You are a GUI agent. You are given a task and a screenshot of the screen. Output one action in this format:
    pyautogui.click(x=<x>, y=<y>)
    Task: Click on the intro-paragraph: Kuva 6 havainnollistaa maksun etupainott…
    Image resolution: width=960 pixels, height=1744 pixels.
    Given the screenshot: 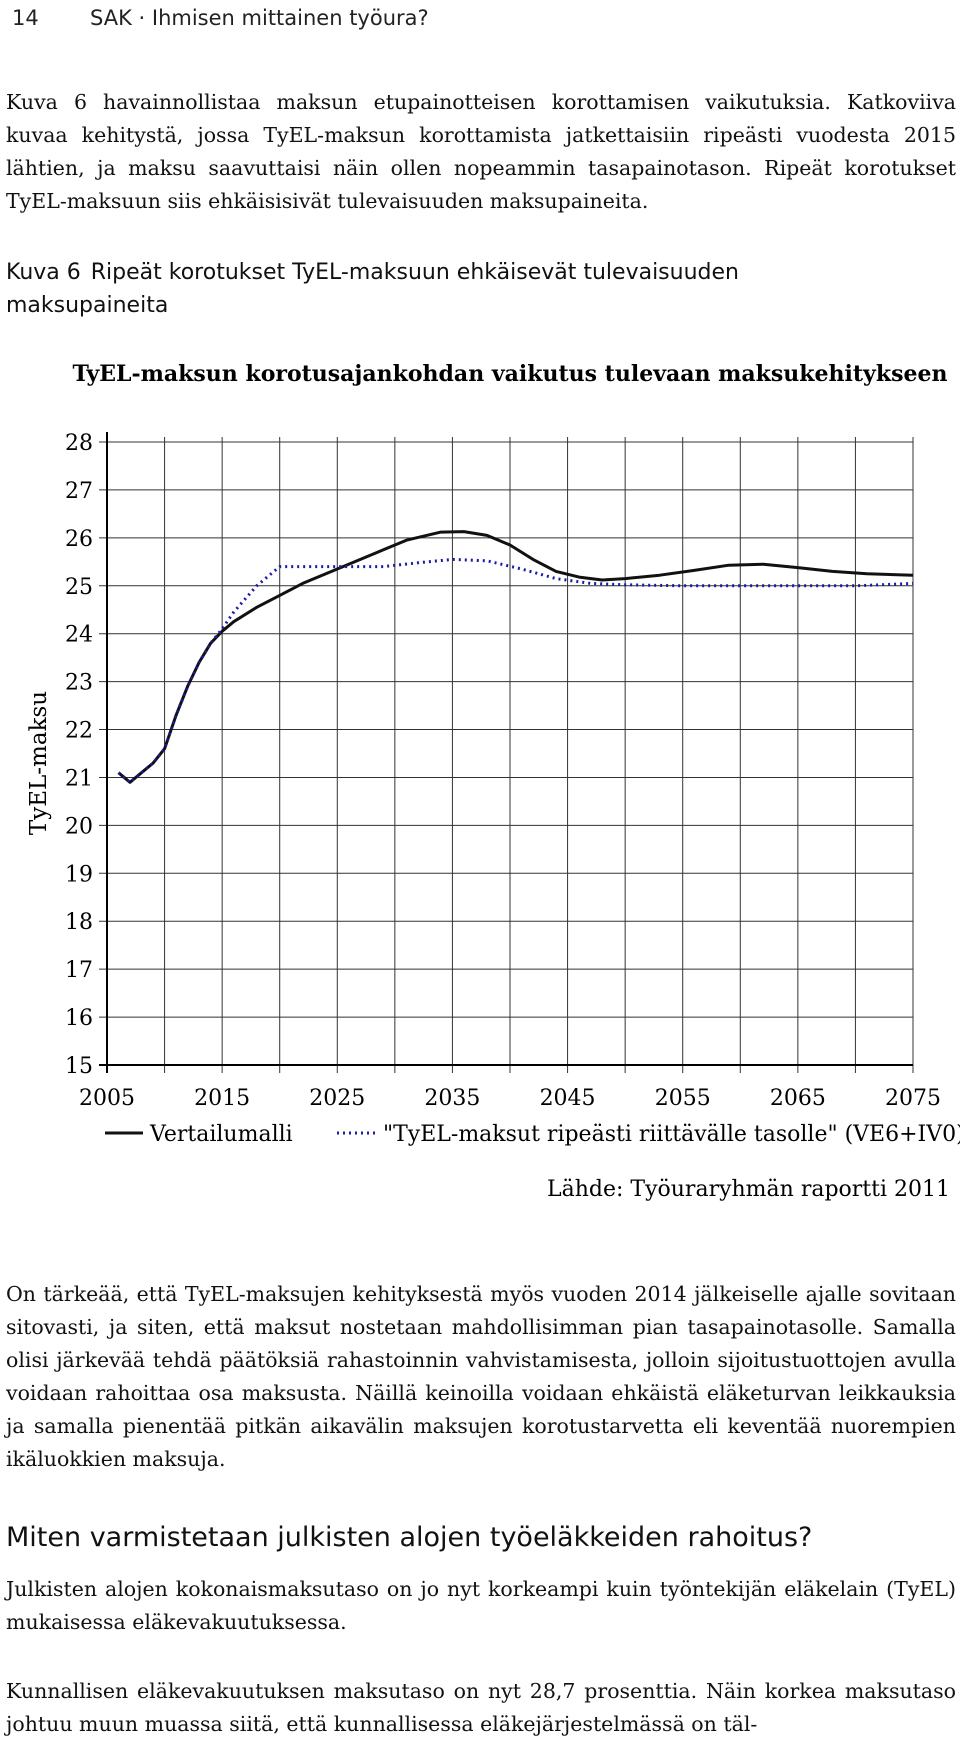 What is the action you would take?
    pyautogui.click(x=481, y=151)
    